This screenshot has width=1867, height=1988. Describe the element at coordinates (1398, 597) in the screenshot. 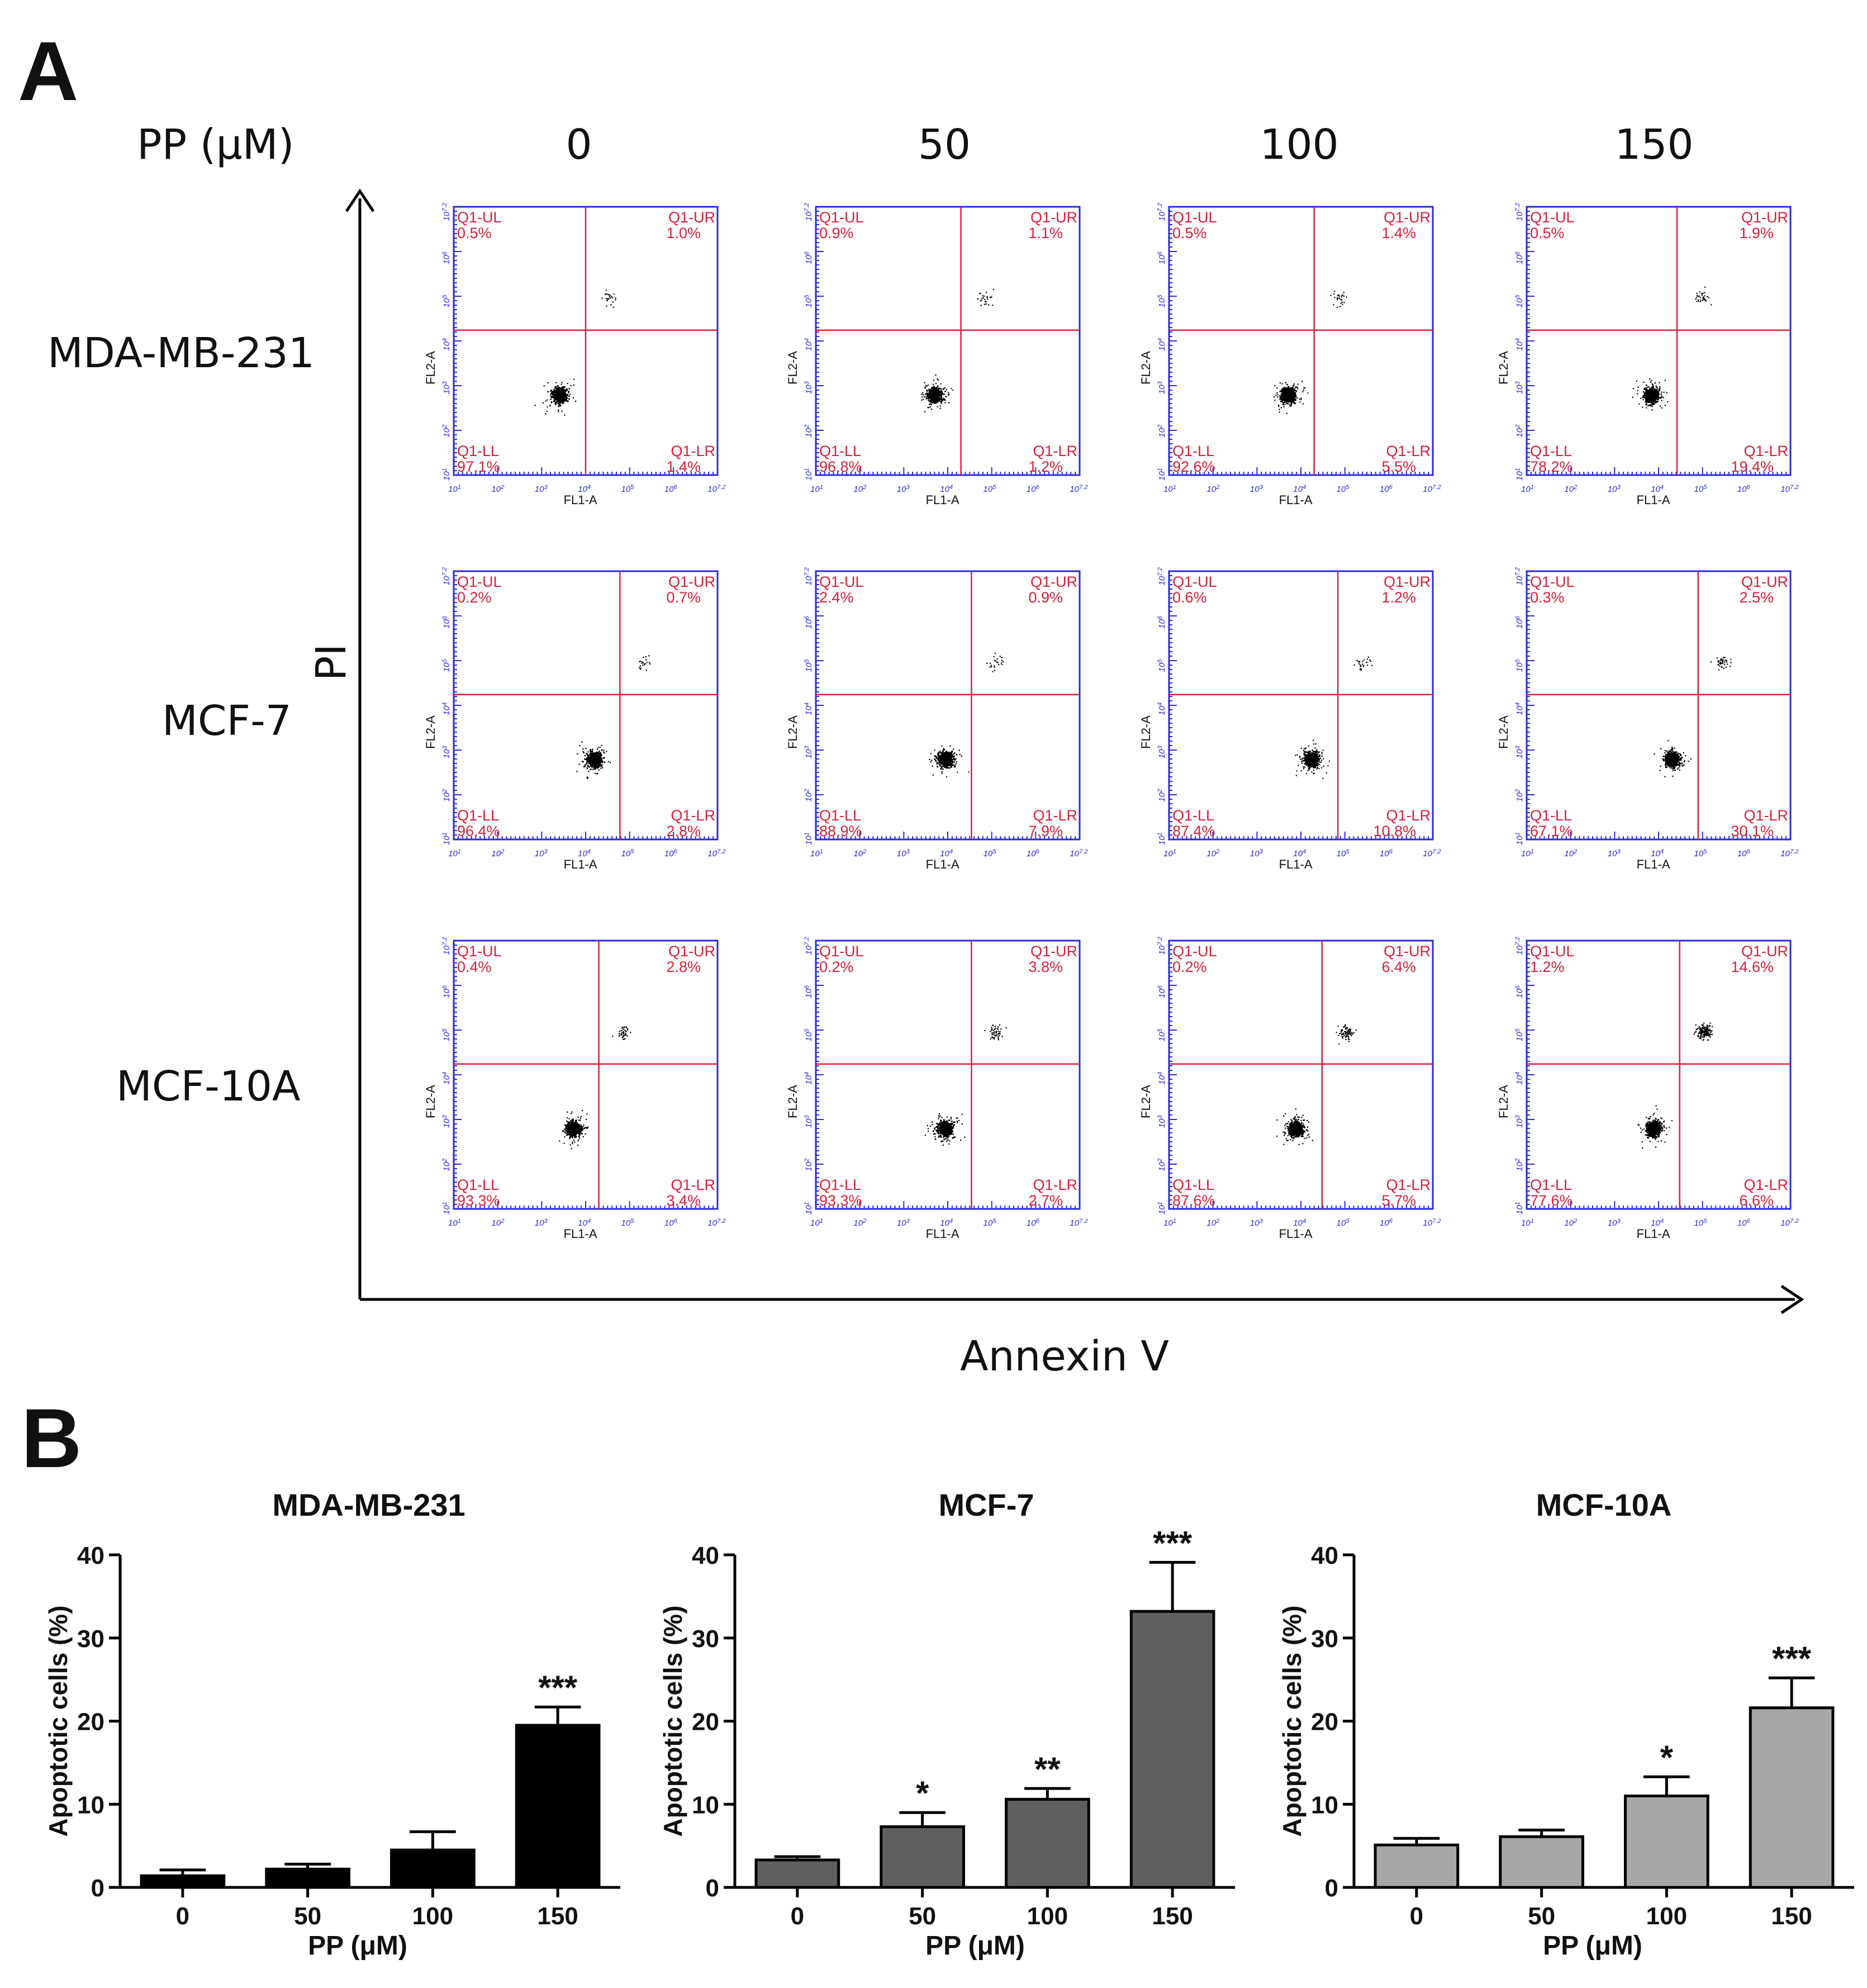

I see `quadrant-ur-value: 1.2%` at that location.